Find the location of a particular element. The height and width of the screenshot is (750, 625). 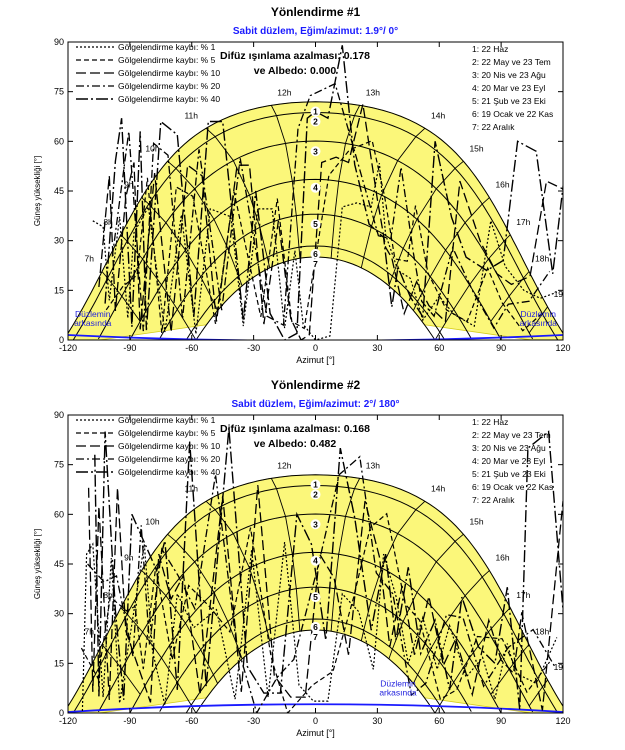

x-tick-label: -30 is located at coordinates (253, 721).